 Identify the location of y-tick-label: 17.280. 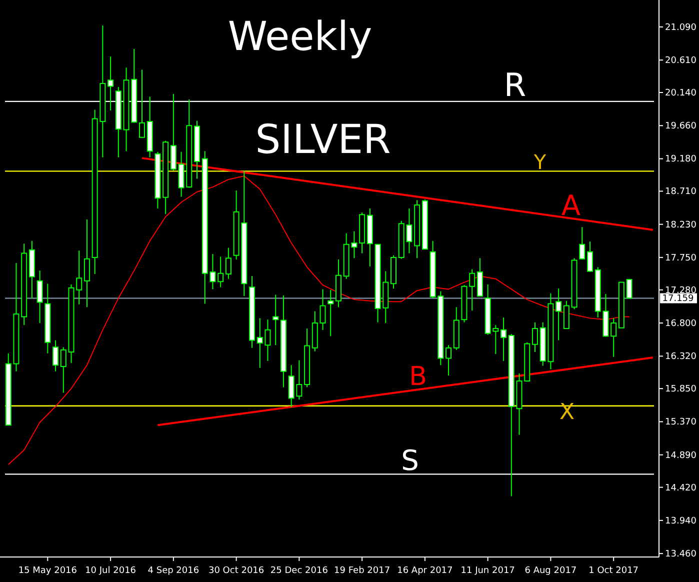
(681, 291).